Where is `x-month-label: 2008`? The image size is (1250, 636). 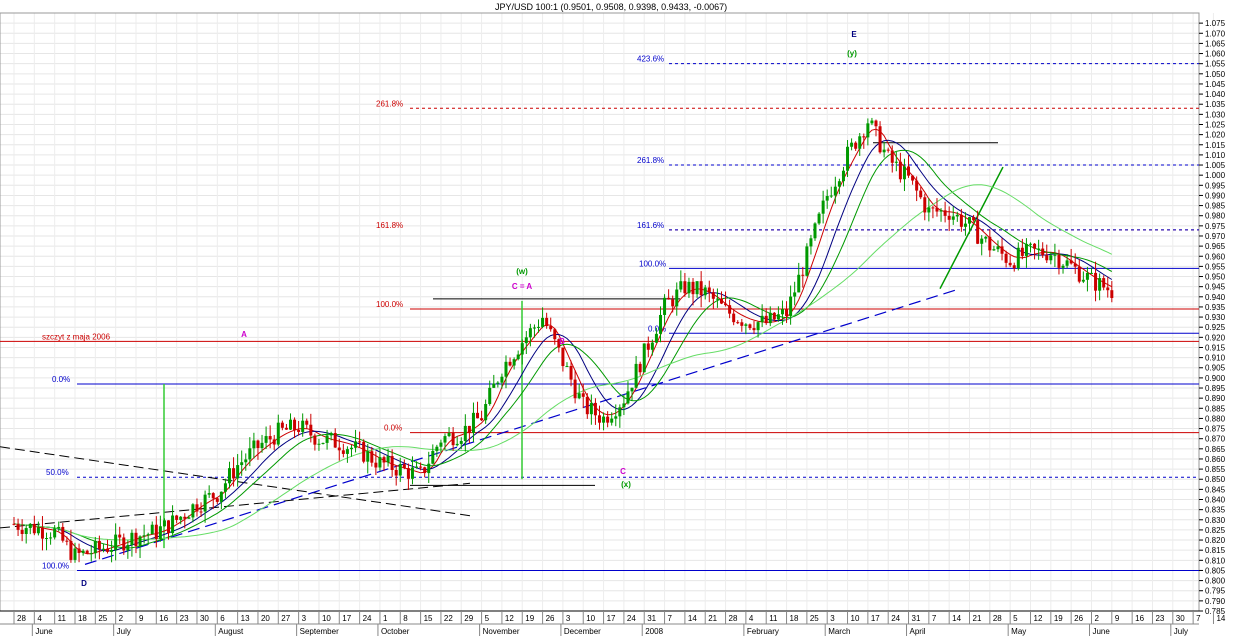 x-month-label: 2008 is located at coordinates (654, 631).